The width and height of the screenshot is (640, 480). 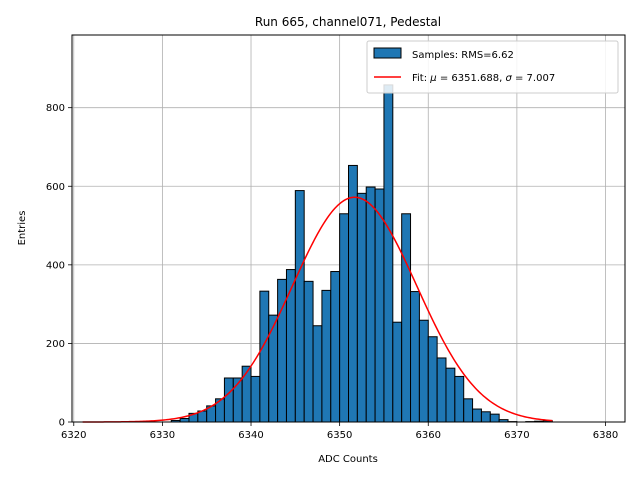 I want to click on x-tick-label: 6380, so click(x=605, y=435).